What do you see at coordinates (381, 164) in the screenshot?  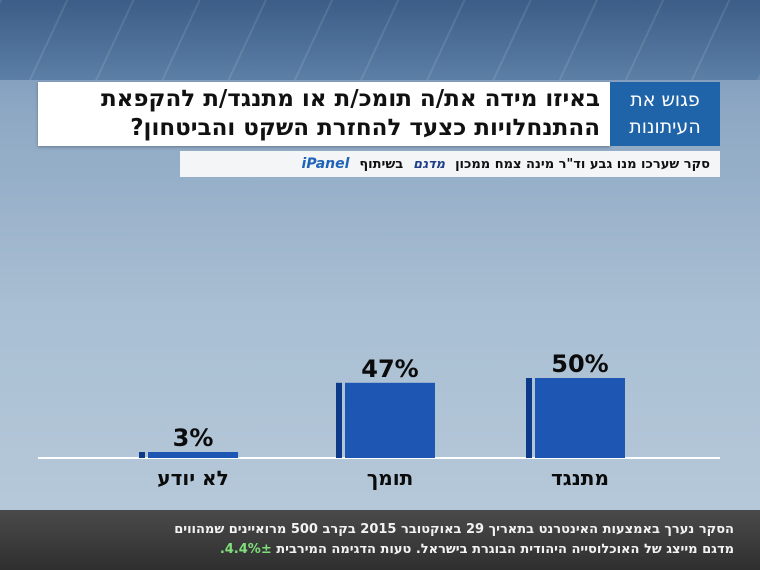 I see `collaboration-text: בשיתוף` at bounding box center [381, 164].